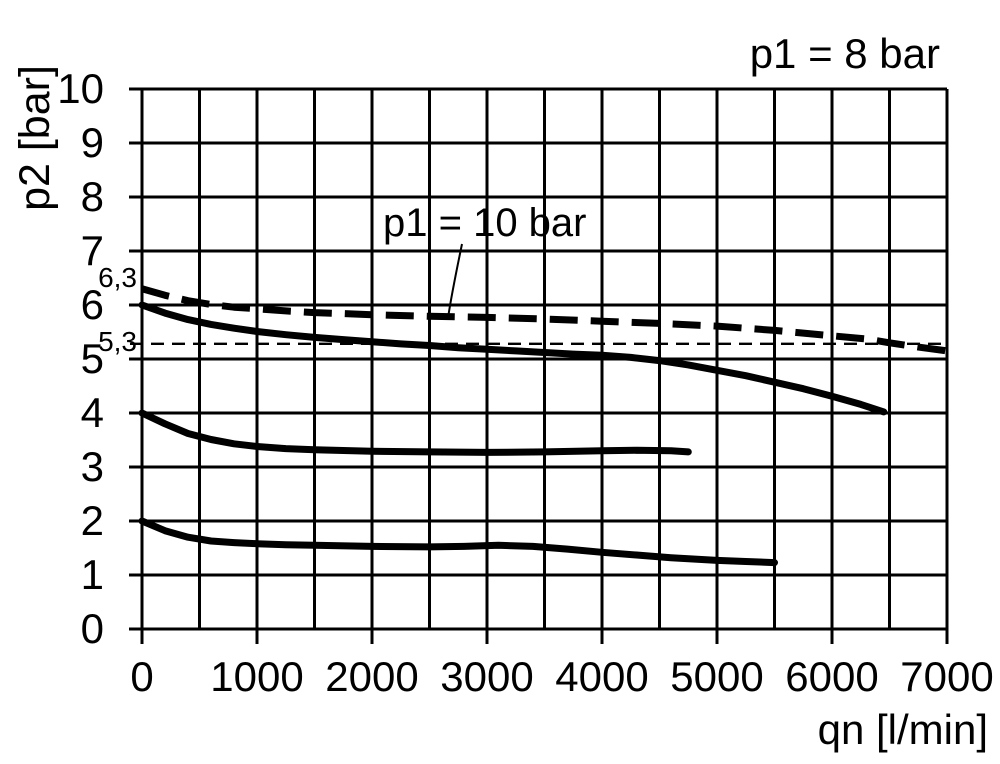  I want to click on y-tick-label-6: 6, so click(92, 304).